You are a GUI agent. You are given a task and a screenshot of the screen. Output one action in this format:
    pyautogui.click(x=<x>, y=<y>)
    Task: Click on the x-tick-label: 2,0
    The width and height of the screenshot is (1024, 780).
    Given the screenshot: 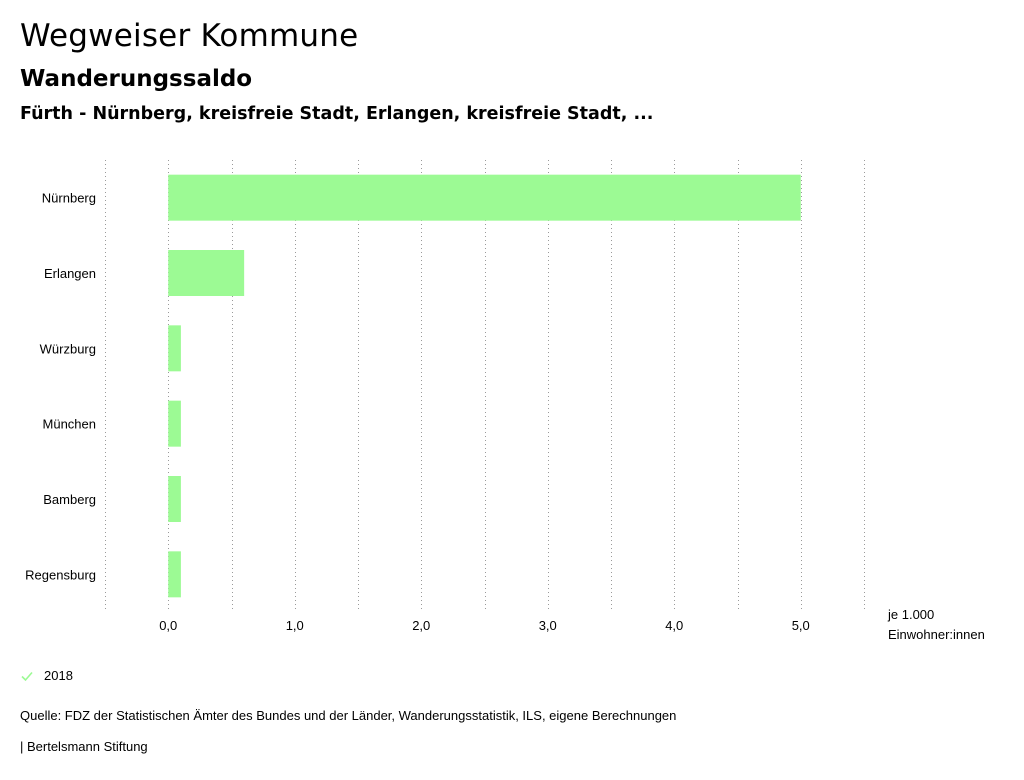 What is the action you would take?
    pyautogui.click(x=421, y=625)
    